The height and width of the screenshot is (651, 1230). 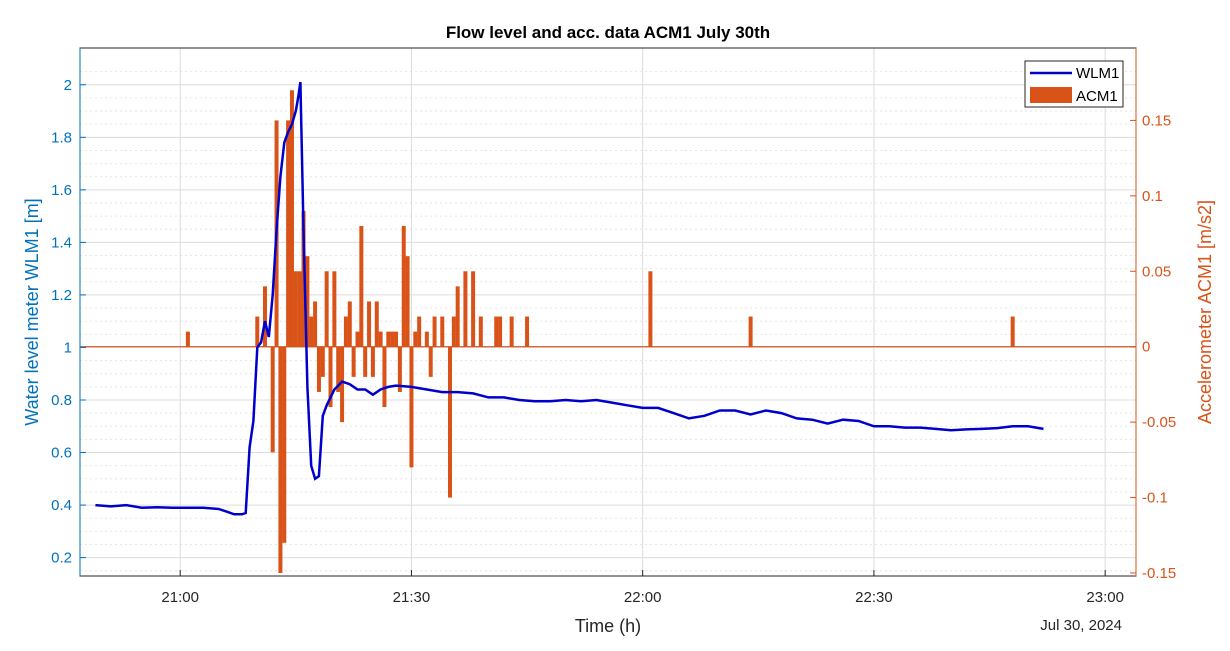 I want to click on x-axis-tick-label: 22:00, so click(x=643, y=597).